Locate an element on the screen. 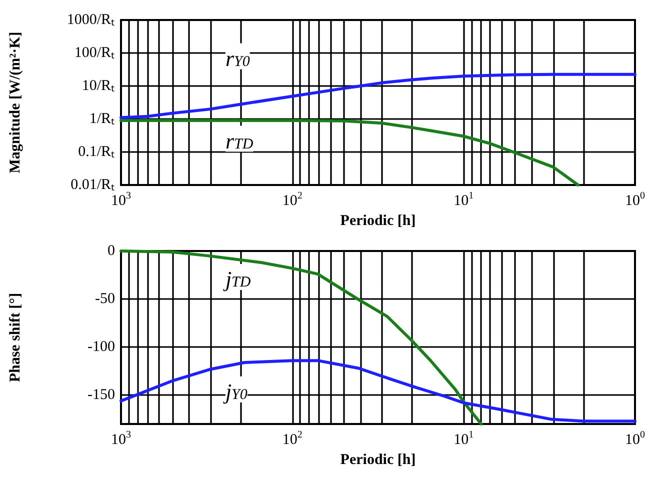 This screenshot has height=479, width=648. y-tick-label: 0.01/Rₜ is located at coordinates (92, 185).